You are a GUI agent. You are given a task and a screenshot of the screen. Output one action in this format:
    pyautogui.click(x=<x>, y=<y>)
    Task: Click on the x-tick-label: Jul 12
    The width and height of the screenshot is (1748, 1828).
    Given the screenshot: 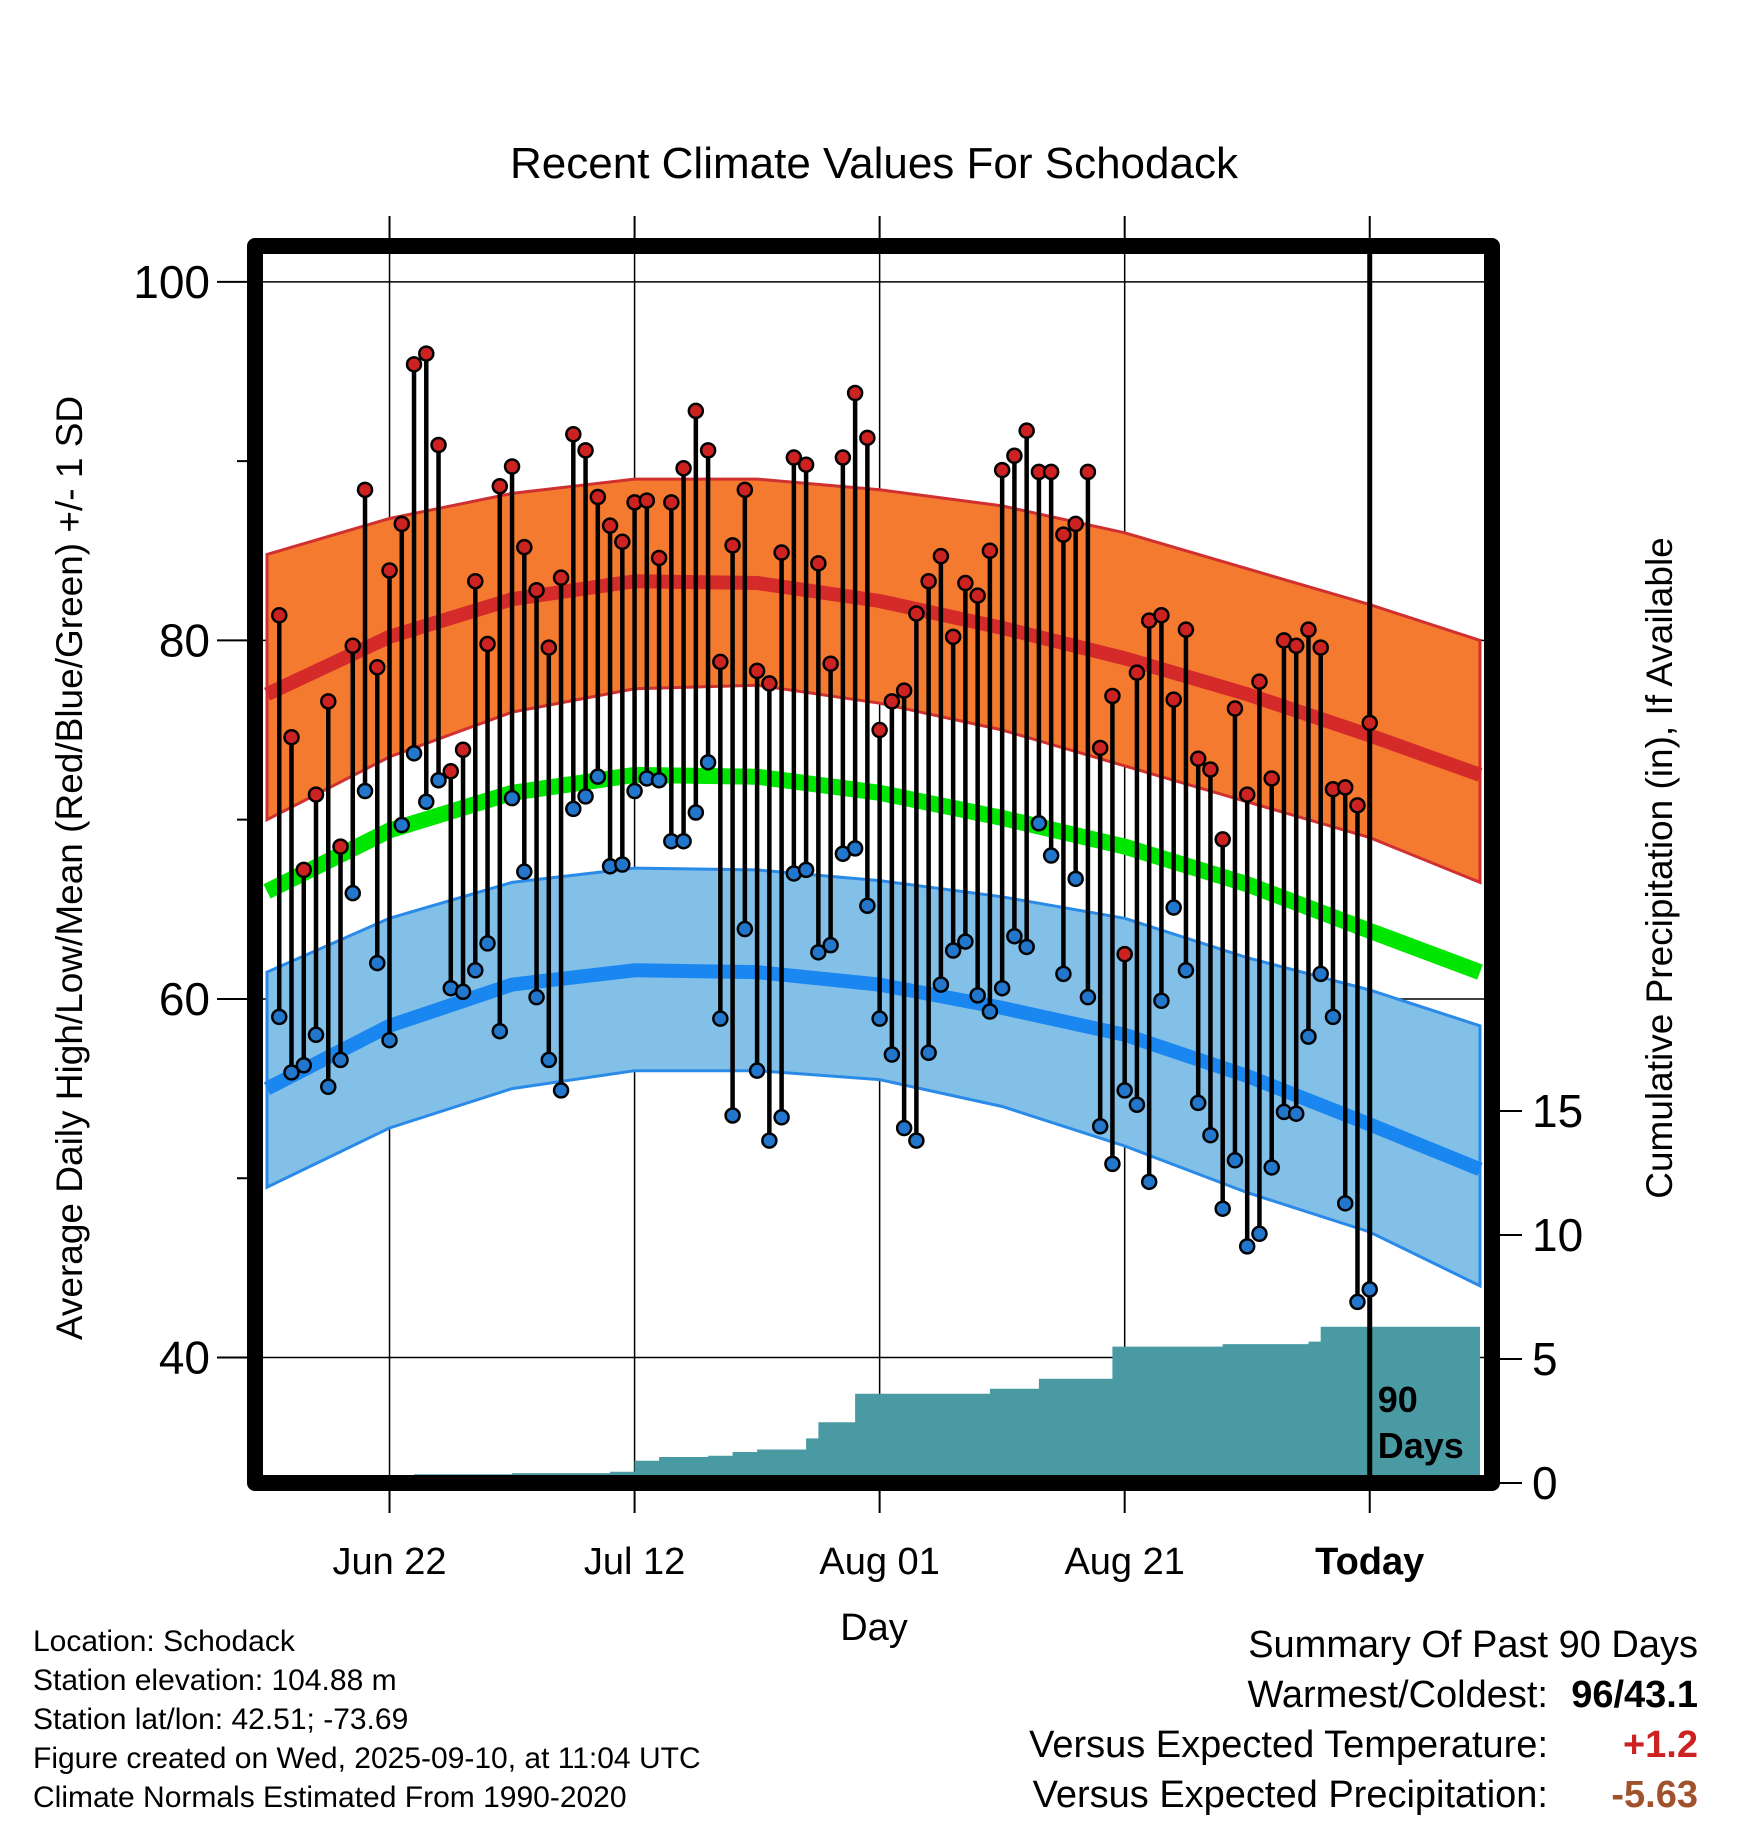 What is the action you would take?
    pyautogui.click(x=634, y=1562)
    